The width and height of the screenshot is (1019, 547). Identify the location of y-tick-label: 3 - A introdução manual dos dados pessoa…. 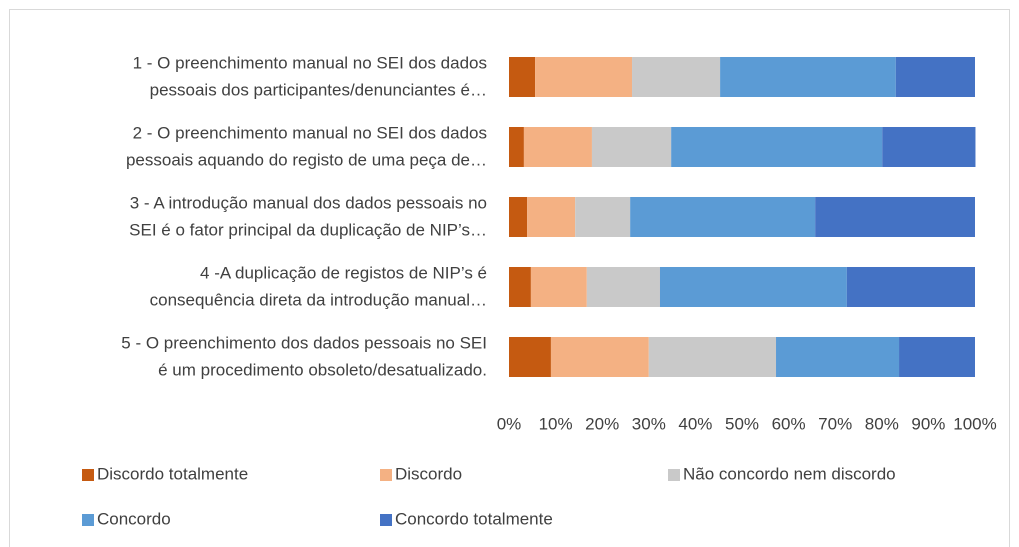
(308, 202).